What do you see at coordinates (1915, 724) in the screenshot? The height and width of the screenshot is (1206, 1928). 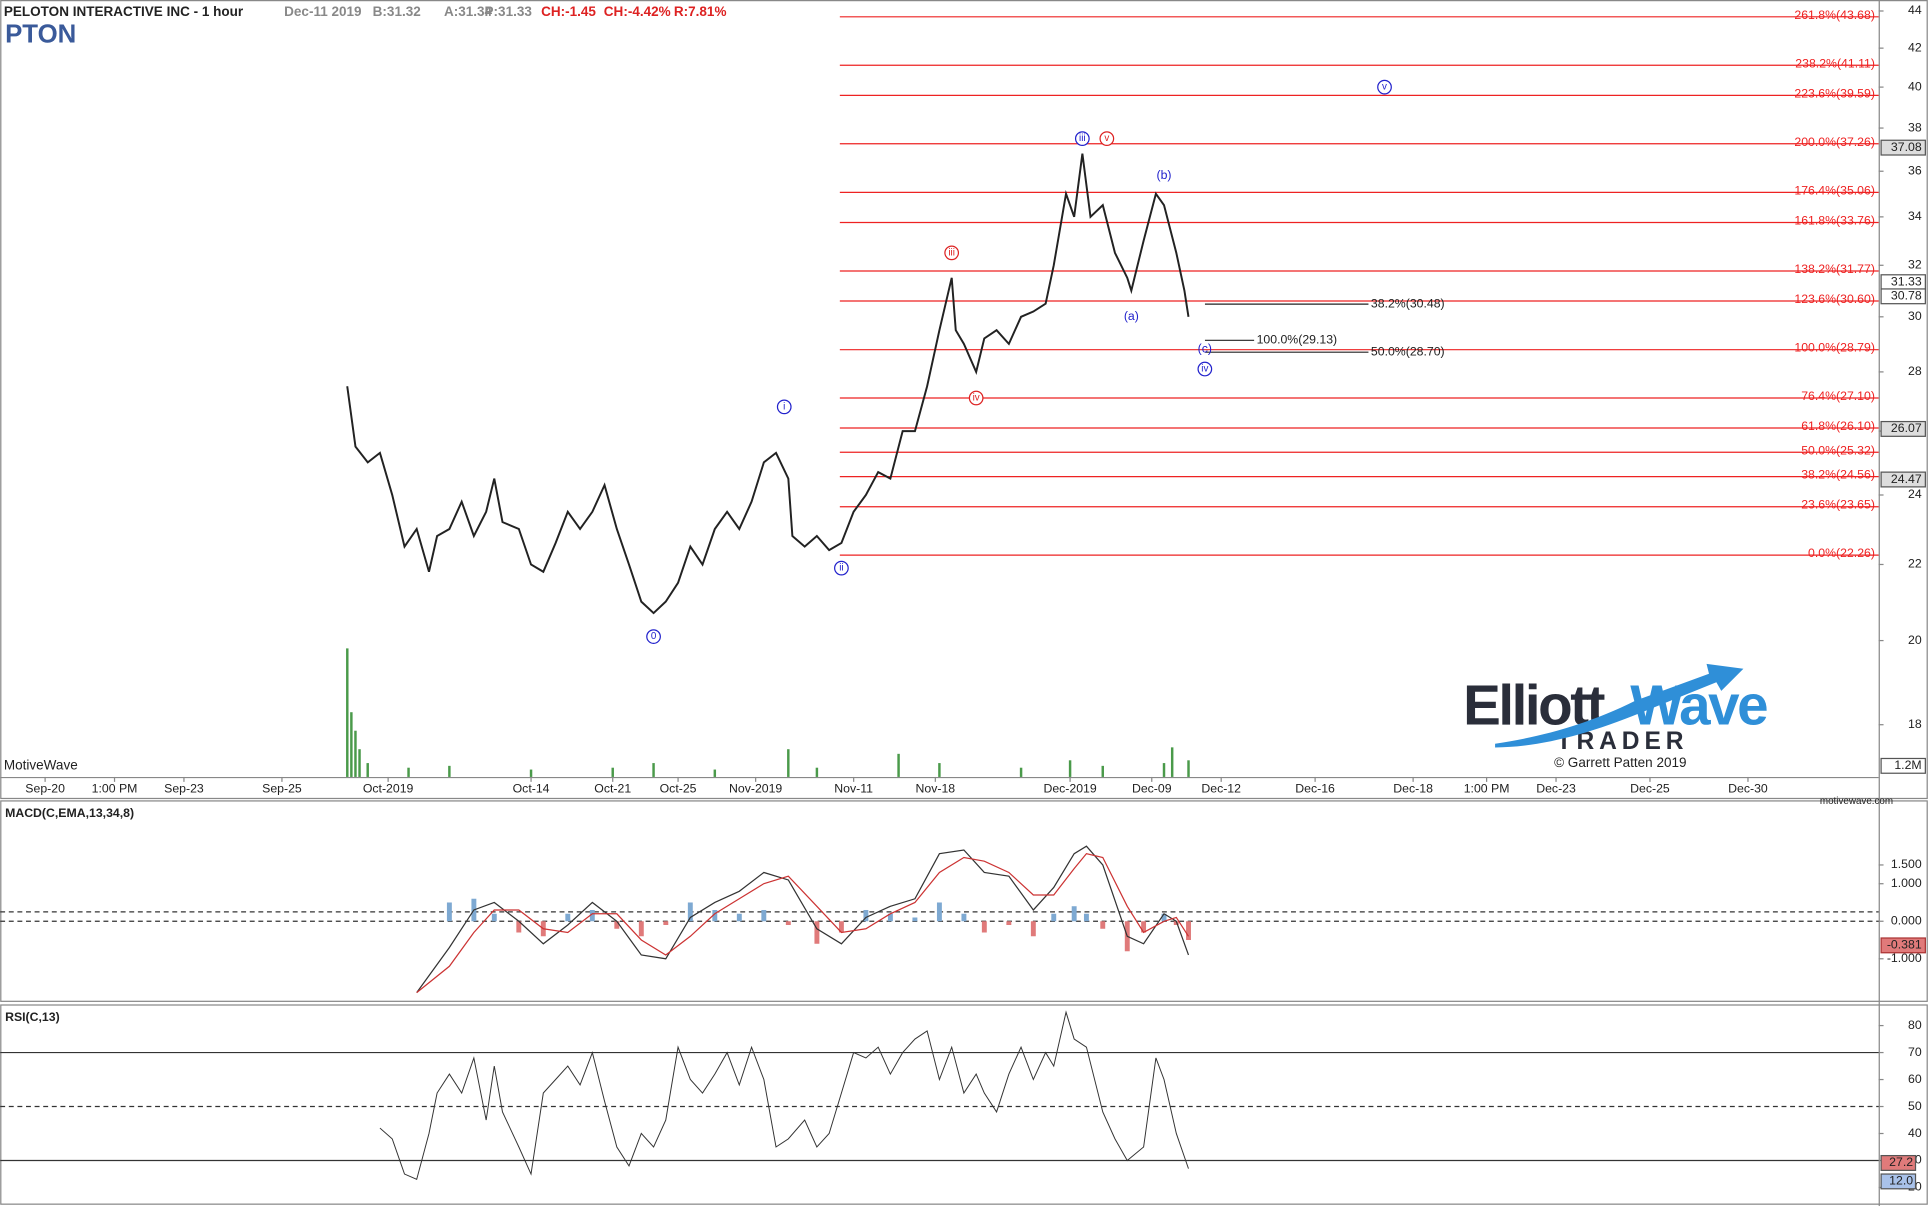 I see `y-tick-label: 18` at bounding box center [1915, 724].